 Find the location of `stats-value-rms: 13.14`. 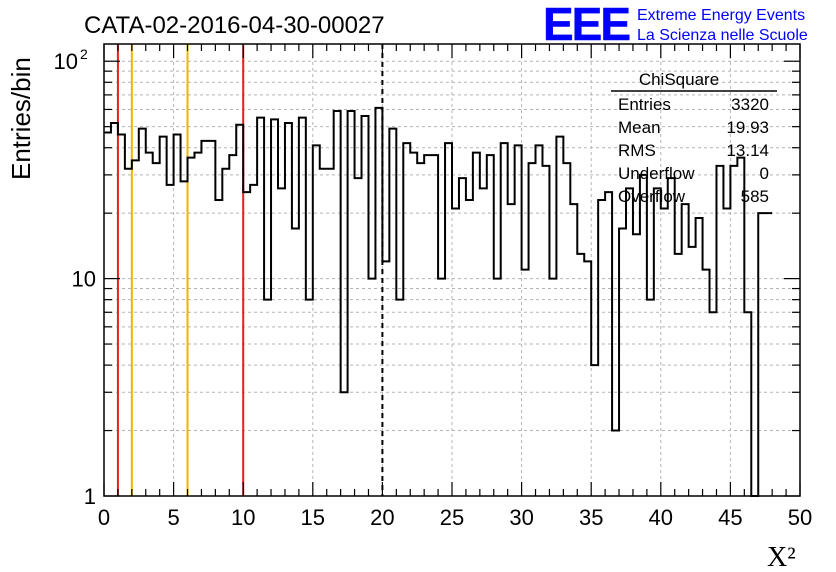

stats-value-rms: 13.14 is located at coordinates (747, 150).